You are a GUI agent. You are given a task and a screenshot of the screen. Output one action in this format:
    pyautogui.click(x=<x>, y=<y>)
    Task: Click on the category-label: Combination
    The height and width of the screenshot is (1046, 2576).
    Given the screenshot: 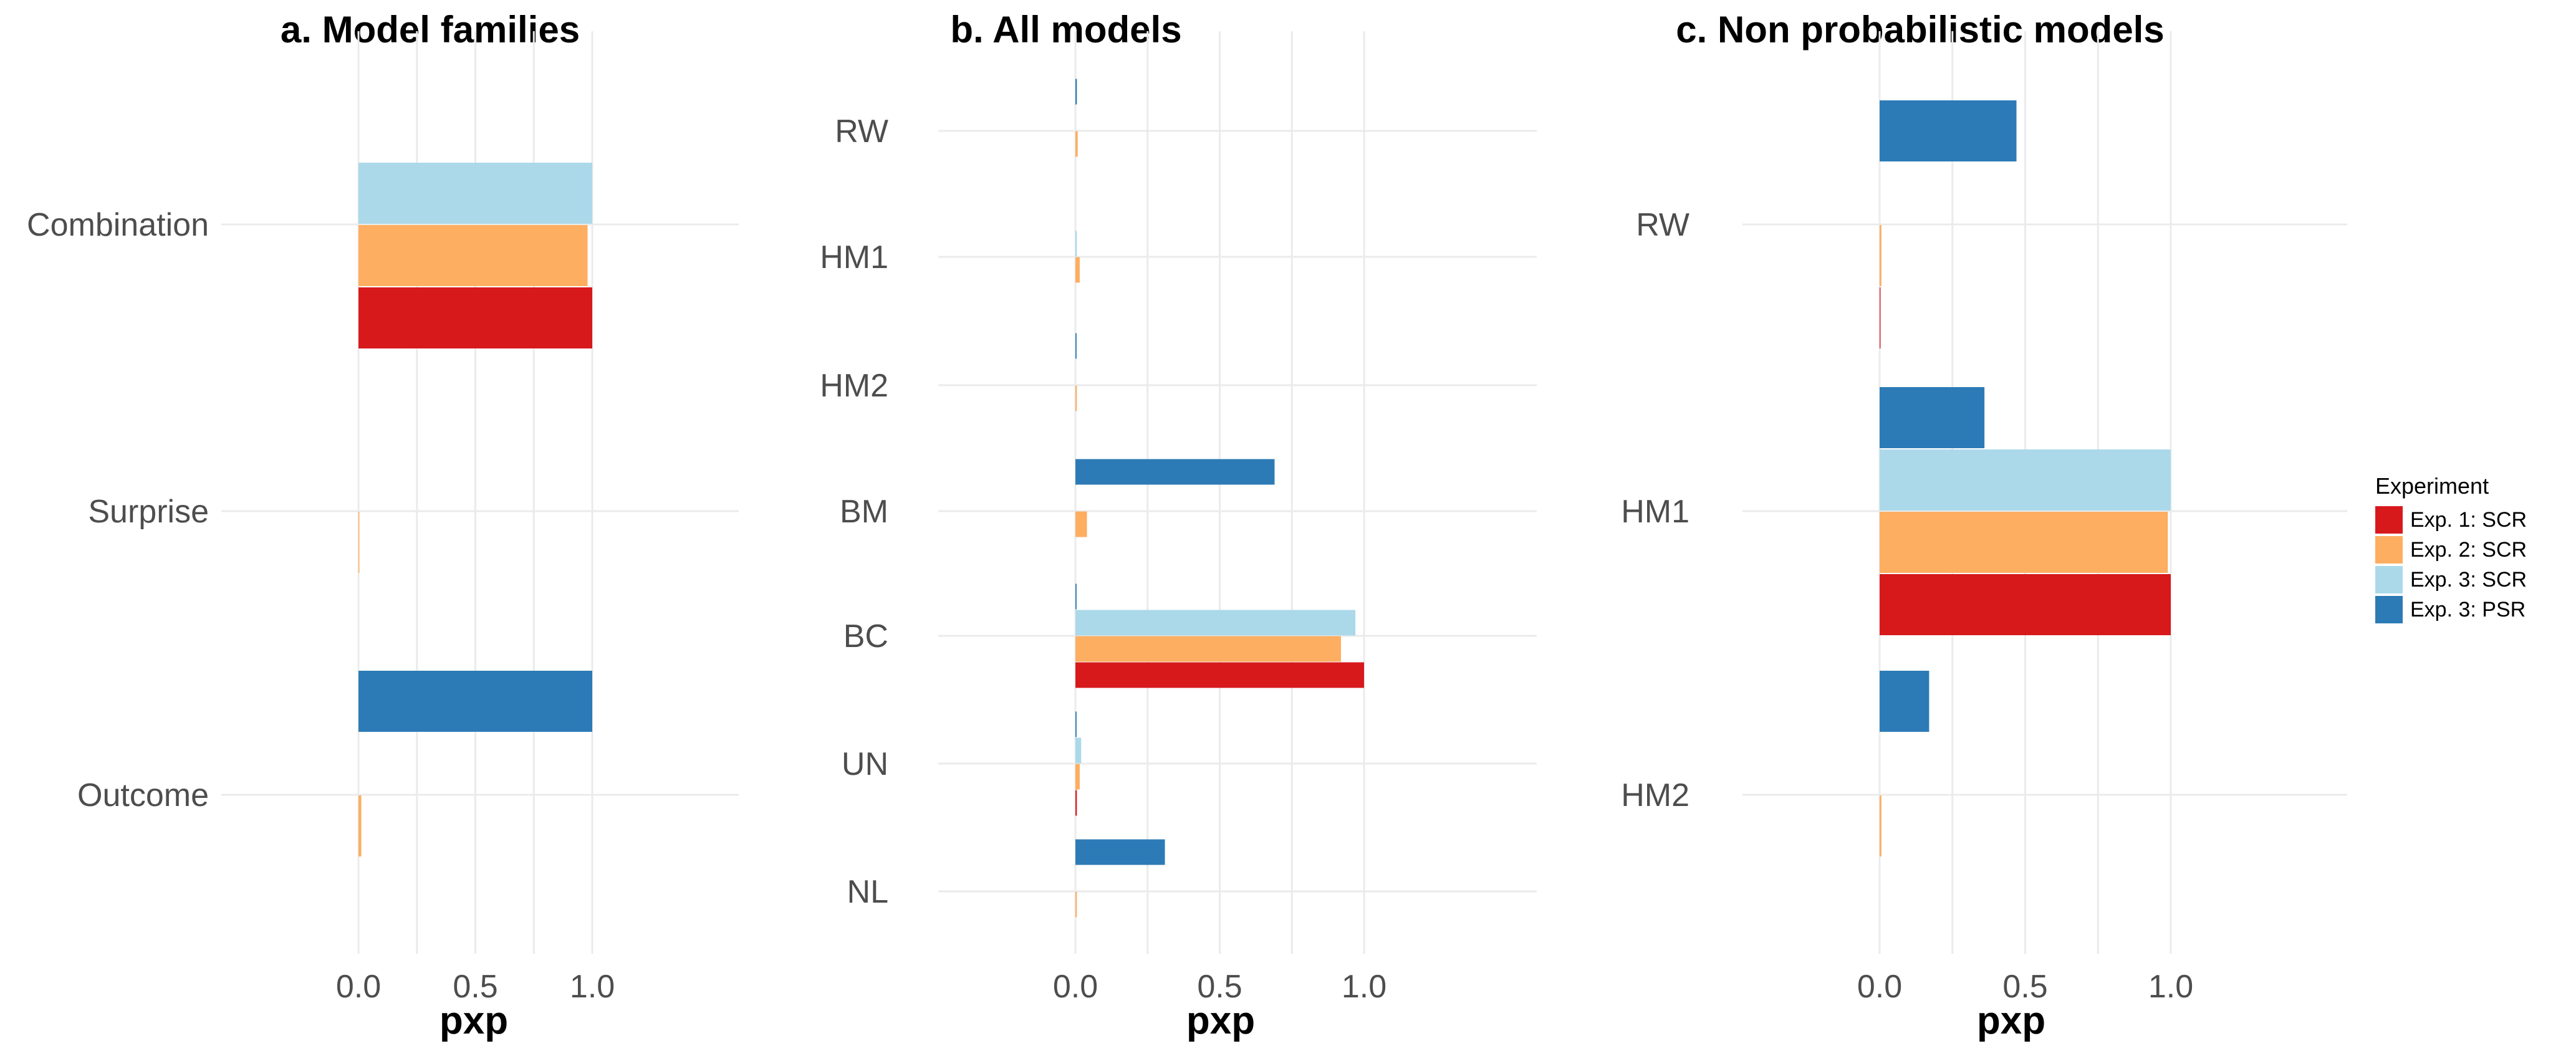 What is the action you would take?
    pyautogui.click(x=118, y=225)
    